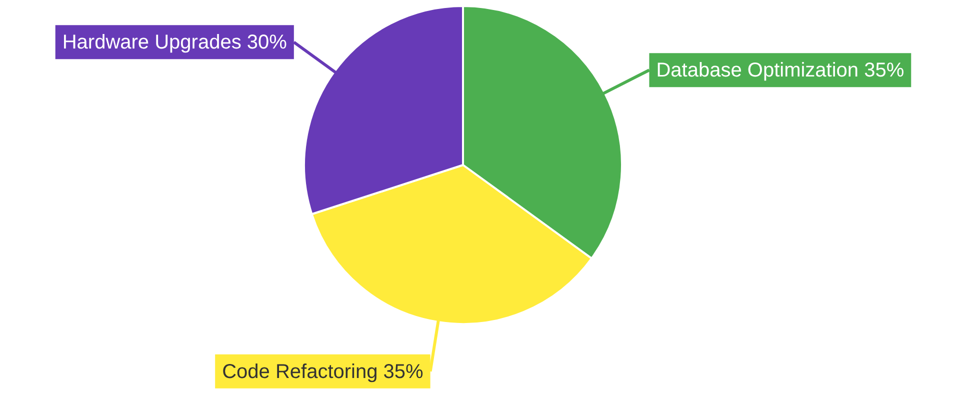 This screenshot has width=960, height=412. What do you see at coordinates (323, 371) in the screenshot?
I see `slice-label: Code Refactoring 35%` at bounding box center [323, 371].